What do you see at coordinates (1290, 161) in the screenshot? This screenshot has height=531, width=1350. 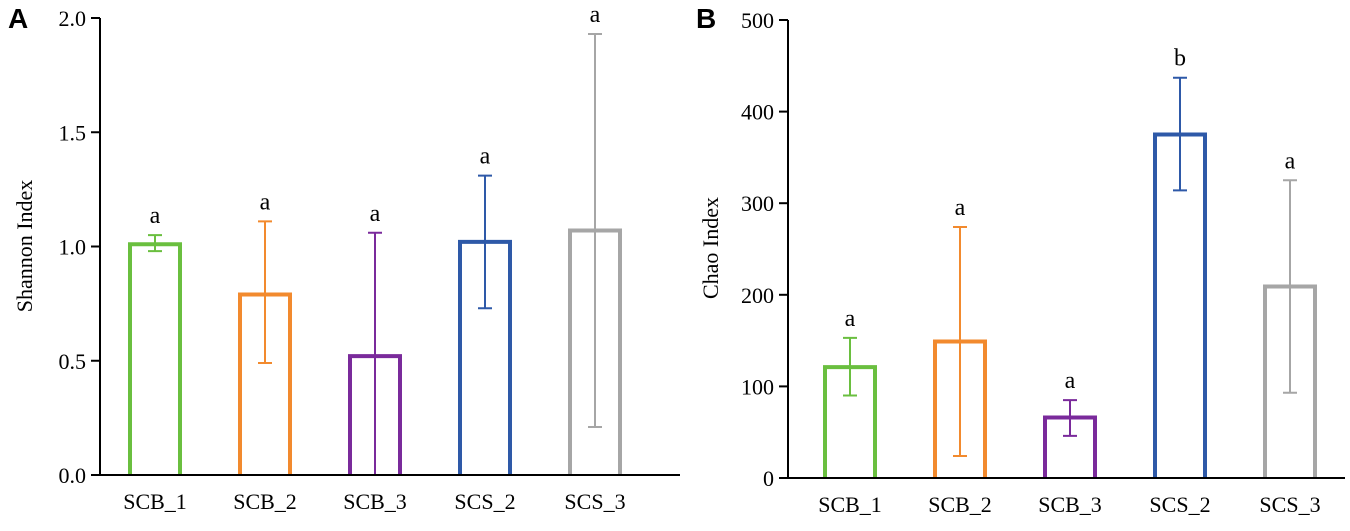 I see `panel-b-sig-label-scs-3: a` at bounding box center [1290, 161].